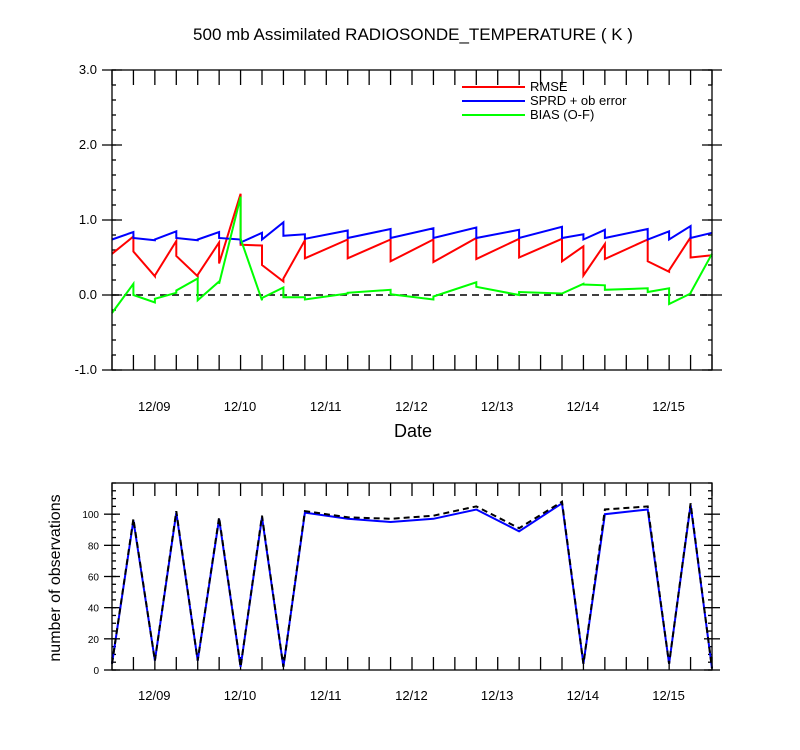  I want to click on top-series, so click(412, 253).